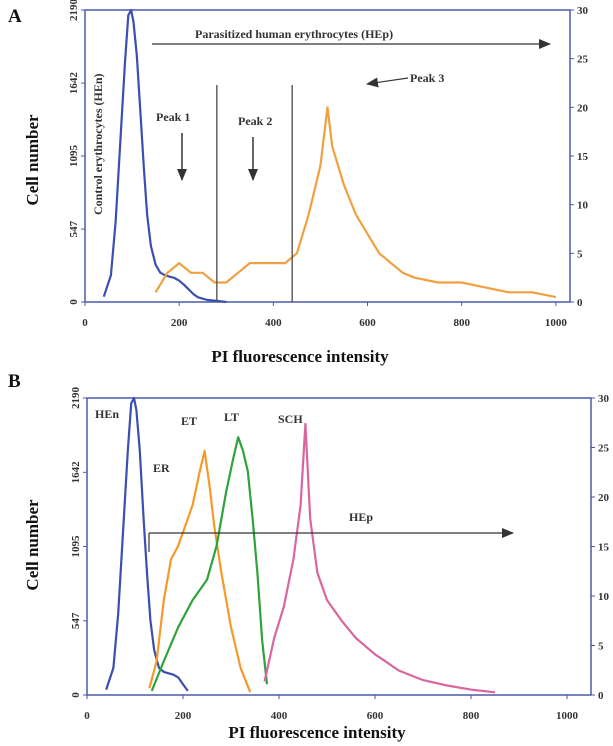 This screenshot has height=746, width=613. Describe the element at coordinates (361, 517) in the screenshot. I see `hep-label: HEp` at that location.